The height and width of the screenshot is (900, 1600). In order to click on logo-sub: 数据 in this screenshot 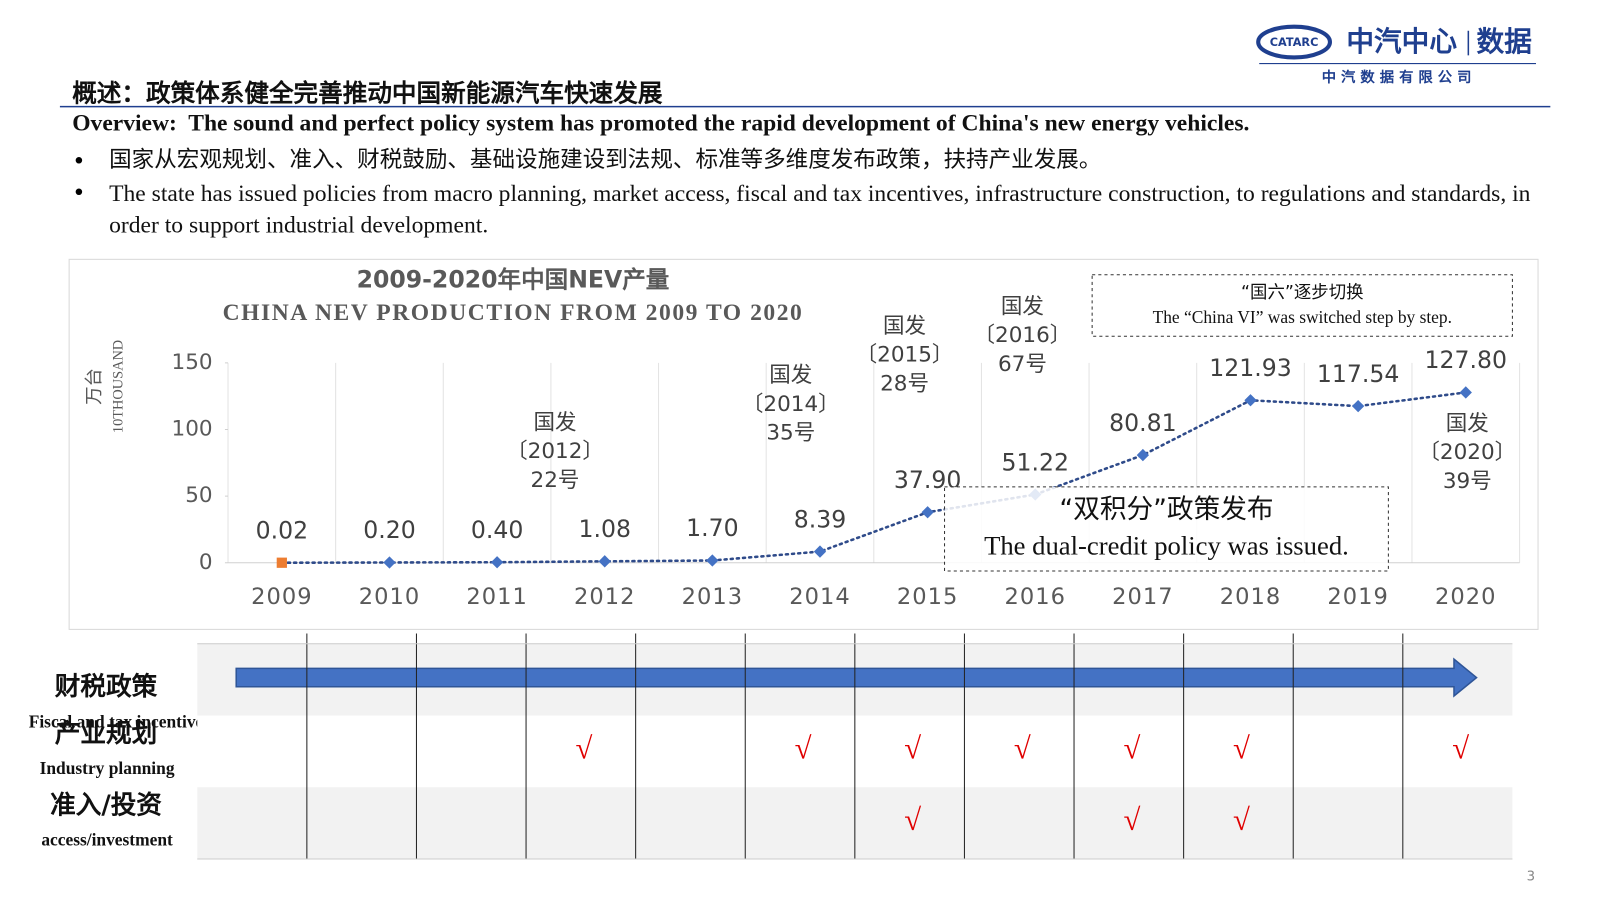, I will do `click(1504, 41)`.